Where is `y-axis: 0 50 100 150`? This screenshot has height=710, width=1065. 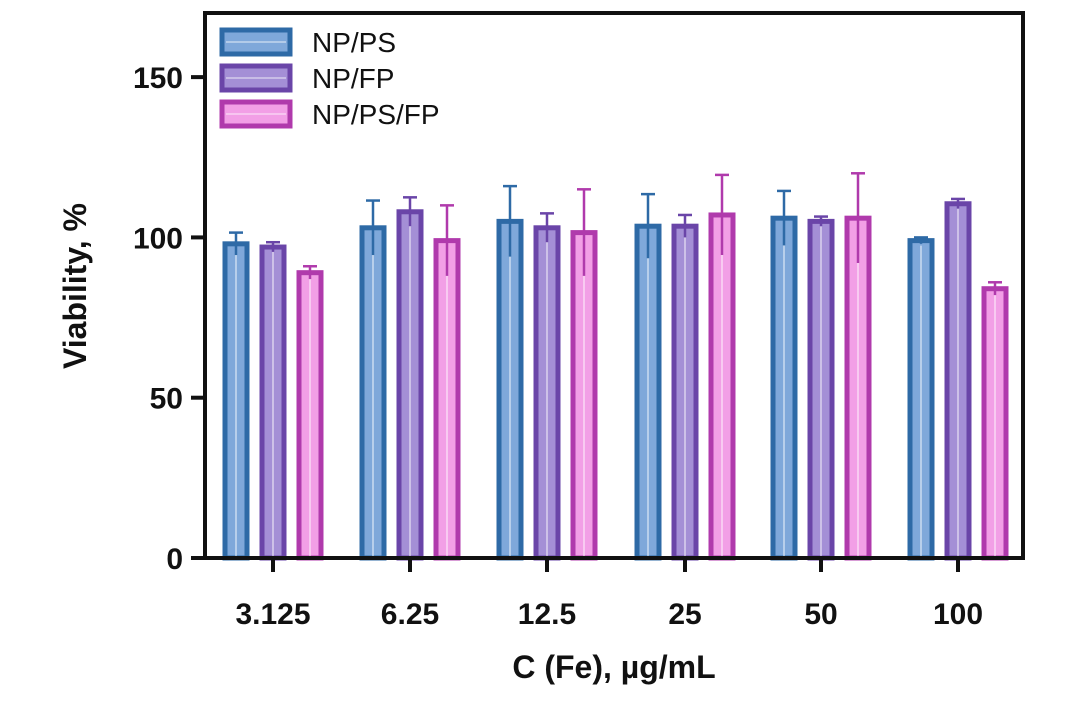 y-axis: 0 50 100 150 is located at coordinates (169, 319).